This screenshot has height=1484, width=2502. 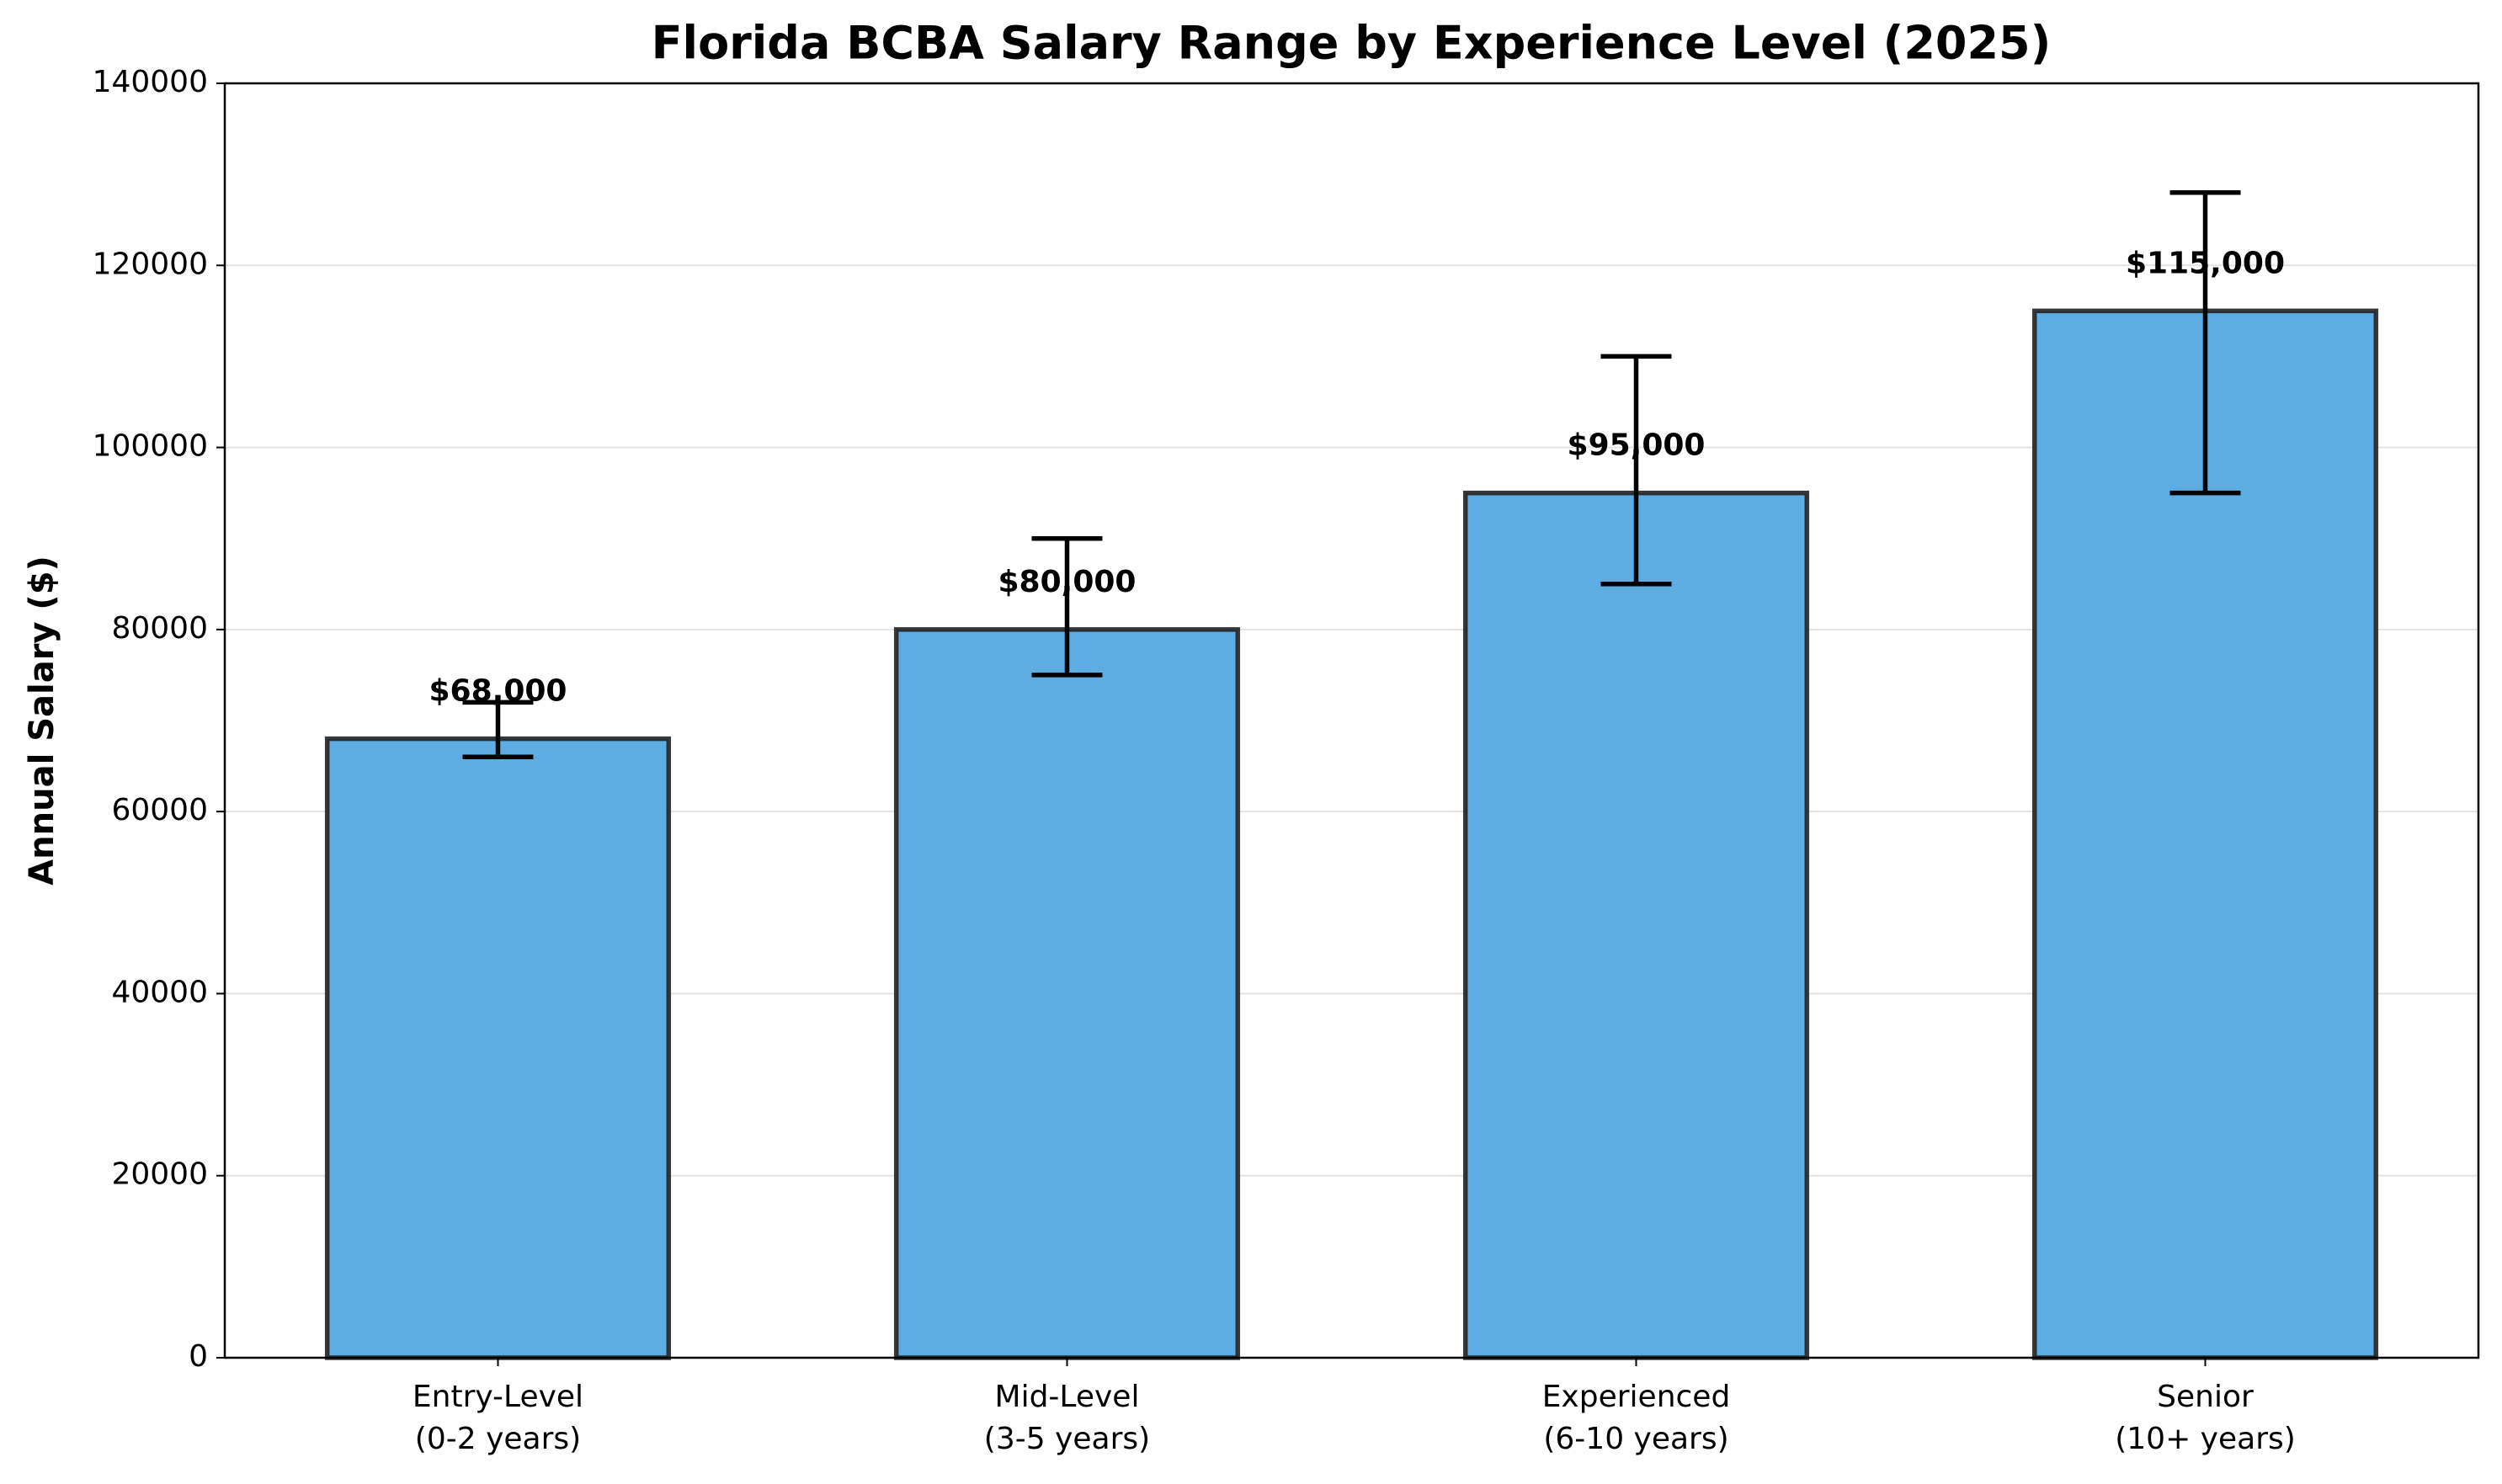 What do you see at coordinates (1067, 1418) in the screenshot?
I see `x-tick-label: Mid-Level (3-5 years)` at bounding box center [1067, 1418].